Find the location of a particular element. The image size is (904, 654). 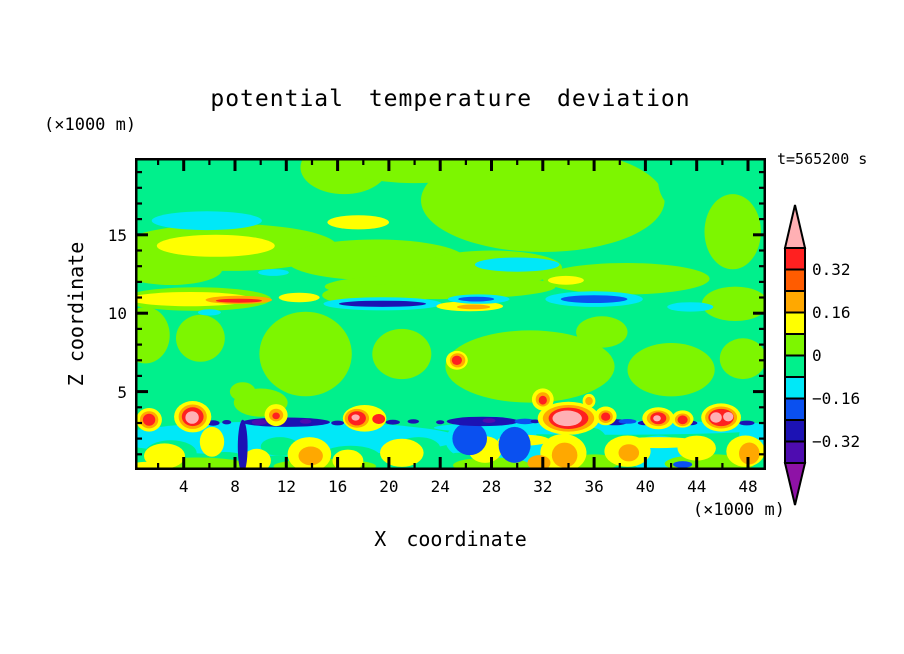

colorbar-label-4: −0.32 is located at coordinates (836, 441).